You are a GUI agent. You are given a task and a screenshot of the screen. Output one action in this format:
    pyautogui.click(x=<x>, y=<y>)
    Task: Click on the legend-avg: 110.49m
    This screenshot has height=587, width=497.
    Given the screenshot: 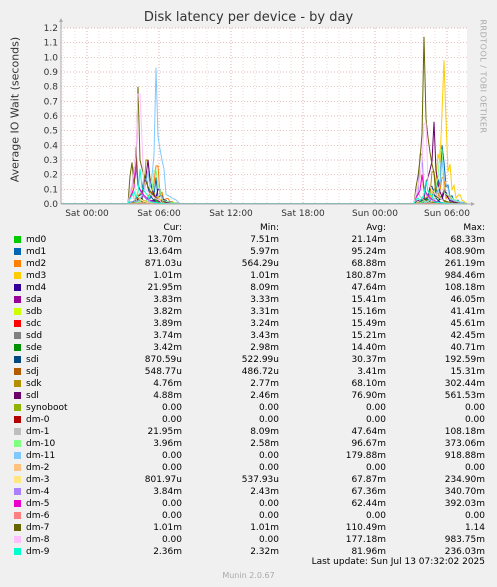 What is the action you would take?
    pyautogui.click(x=365, y=528)
    